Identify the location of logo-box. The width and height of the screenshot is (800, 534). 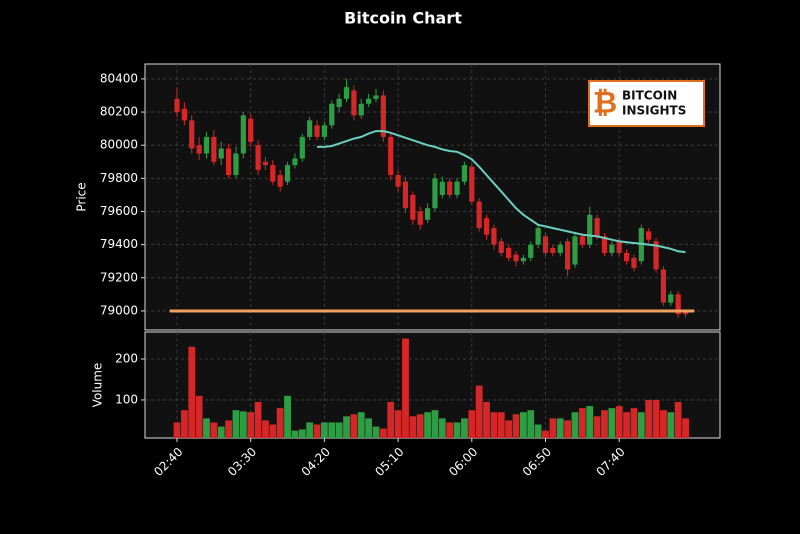
(646, 103).